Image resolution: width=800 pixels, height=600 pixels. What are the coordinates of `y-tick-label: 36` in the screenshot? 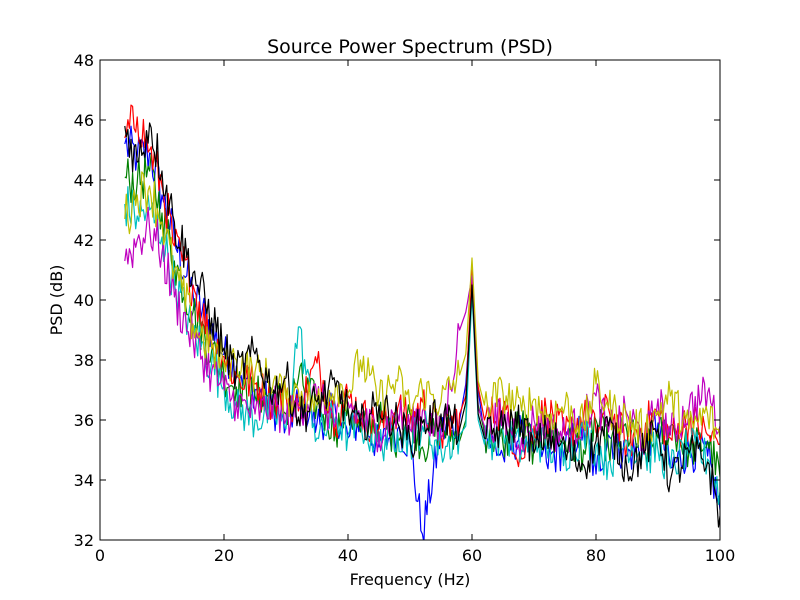 It's located at (84, 420).